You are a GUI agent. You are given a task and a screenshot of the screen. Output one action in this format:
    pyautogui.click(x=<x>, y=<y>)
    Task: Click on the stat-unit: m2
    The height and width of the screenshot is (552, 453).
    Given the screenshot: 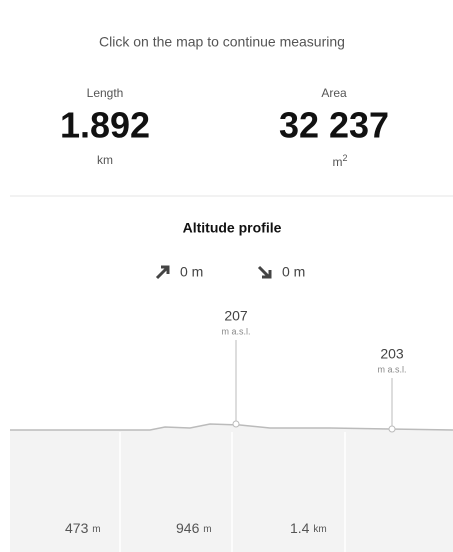 What is the action you would take?
    pyautogui.click(x=339, y=161)
    